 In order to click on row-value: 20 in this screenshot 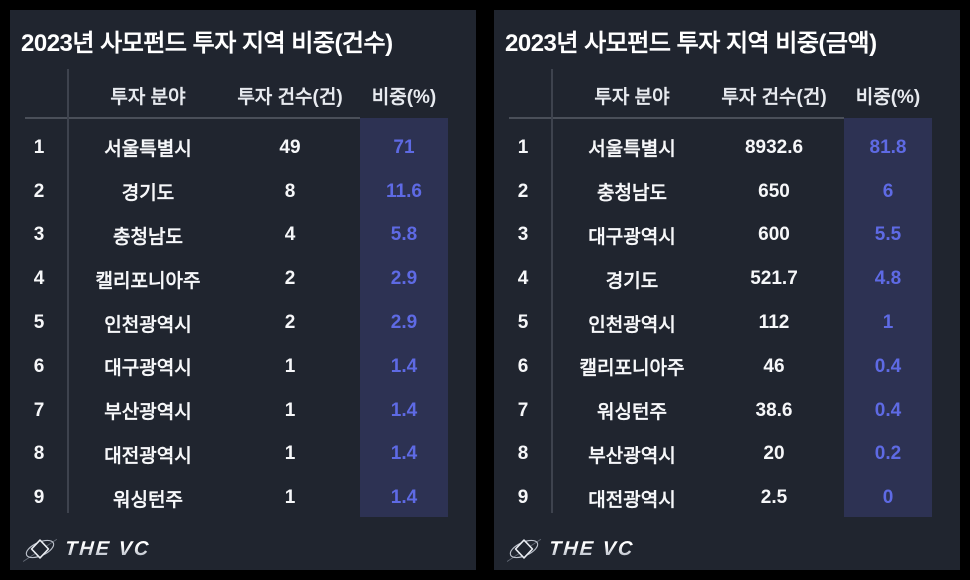, I will do `click(774, 454)`.